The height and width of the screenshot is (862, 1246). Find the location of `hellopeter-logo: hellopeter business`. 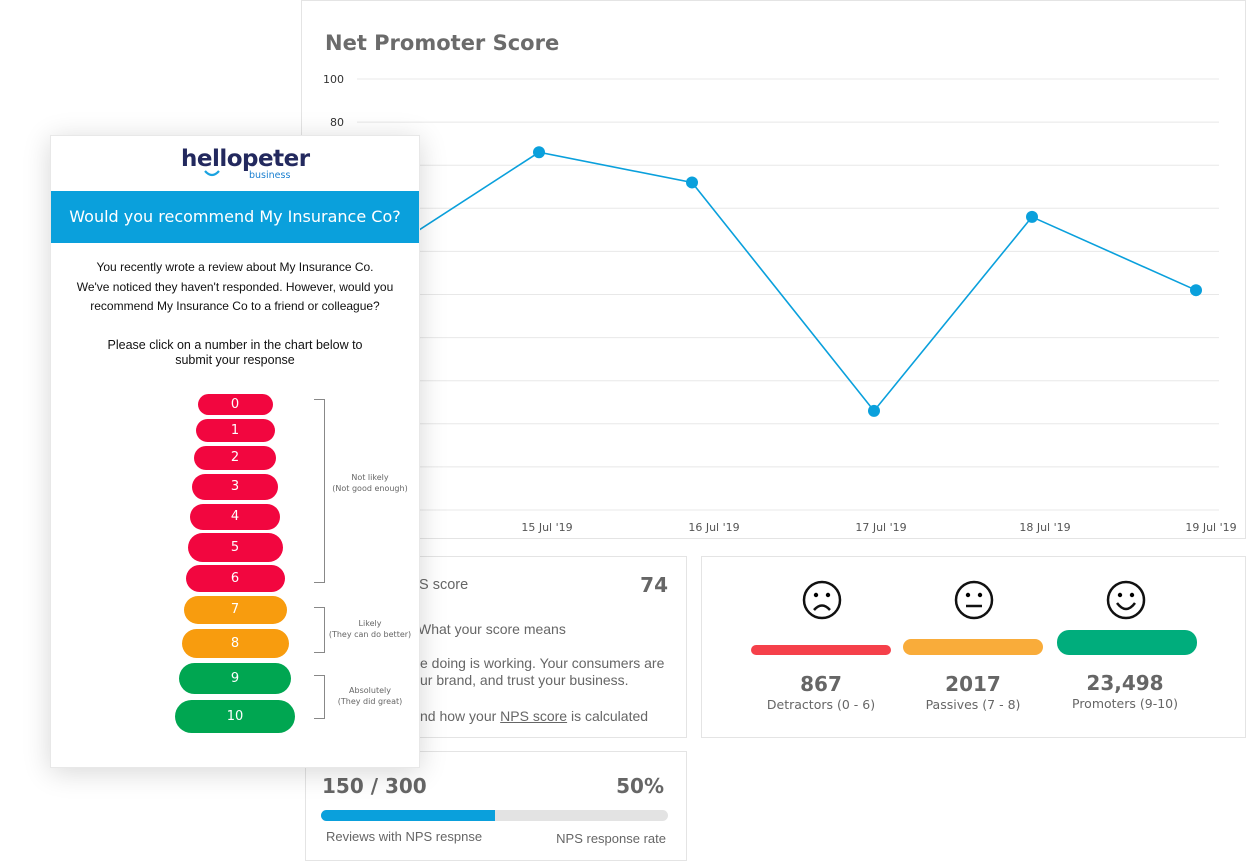

hellopeter-logo: hellopeter business is located at coordinates (245, 164).